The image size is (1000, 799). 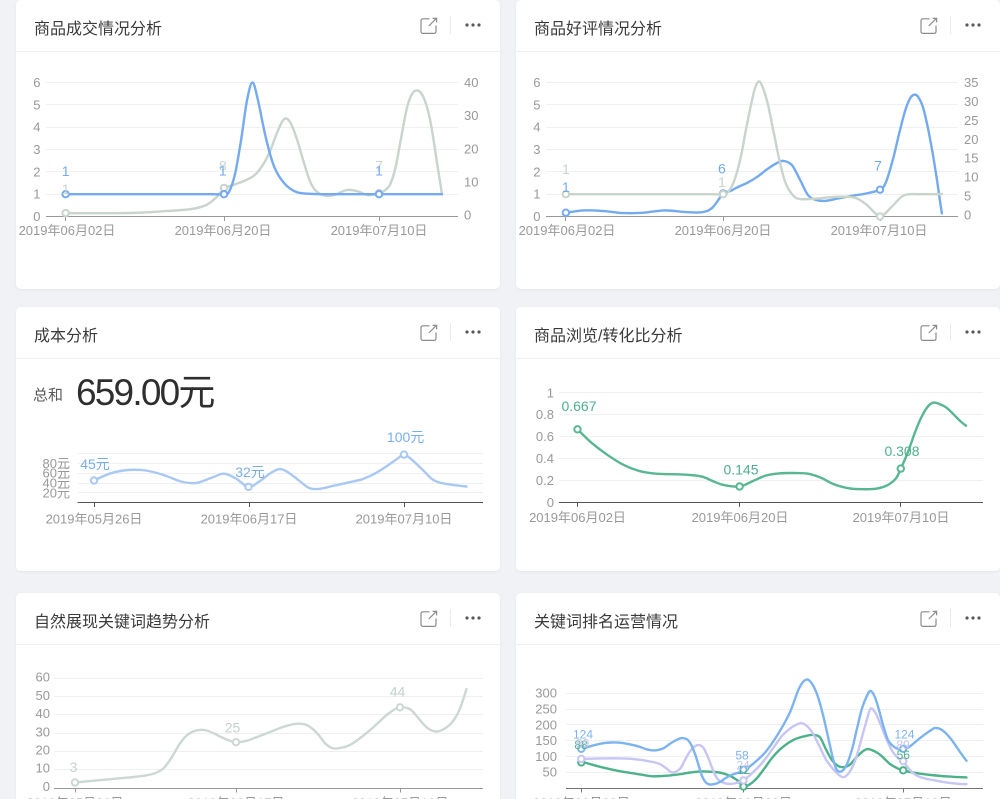 I want to click on svg-text: 20元, so click(x=56, y=492).